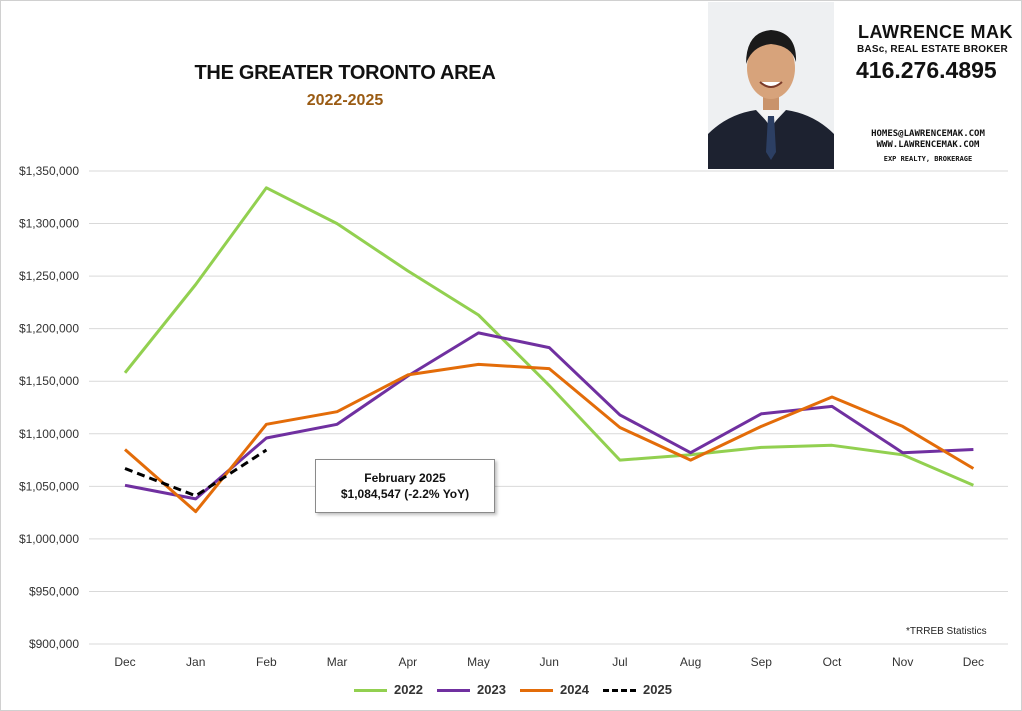  Describe the element at coordinates (946, 631) in the screenshot. I see `source-note: *TRREB Statistics` at that location.